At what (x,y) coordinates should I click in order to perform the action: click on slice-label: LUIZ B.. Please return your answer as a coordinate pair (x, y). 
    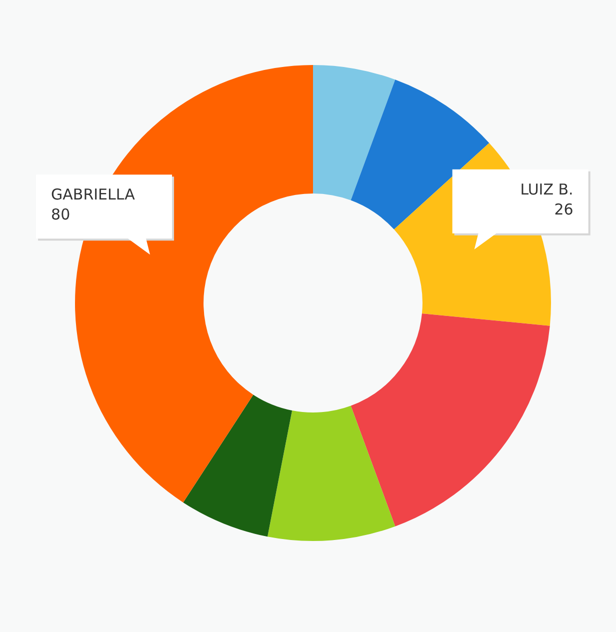
    Looking at the image, I should click on (547, 189).